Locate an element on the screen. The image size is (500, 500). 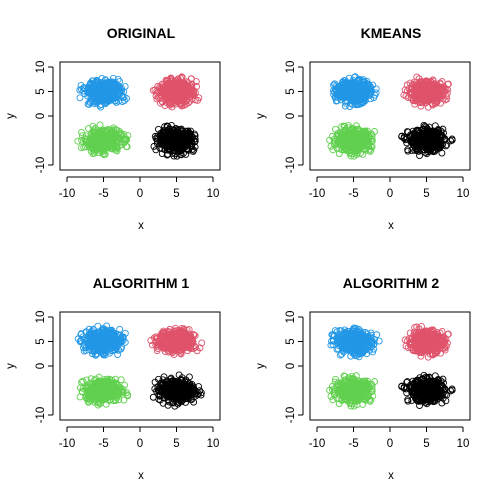
x-tick-label: 10 is located at coordinates (463, 194).